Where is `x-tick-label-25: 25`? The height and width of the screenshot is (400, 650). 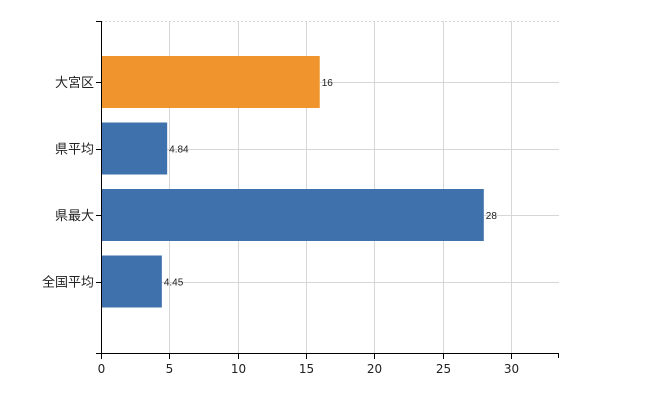 x-tick-label-25: 25 is located at coordinates (443, 369).